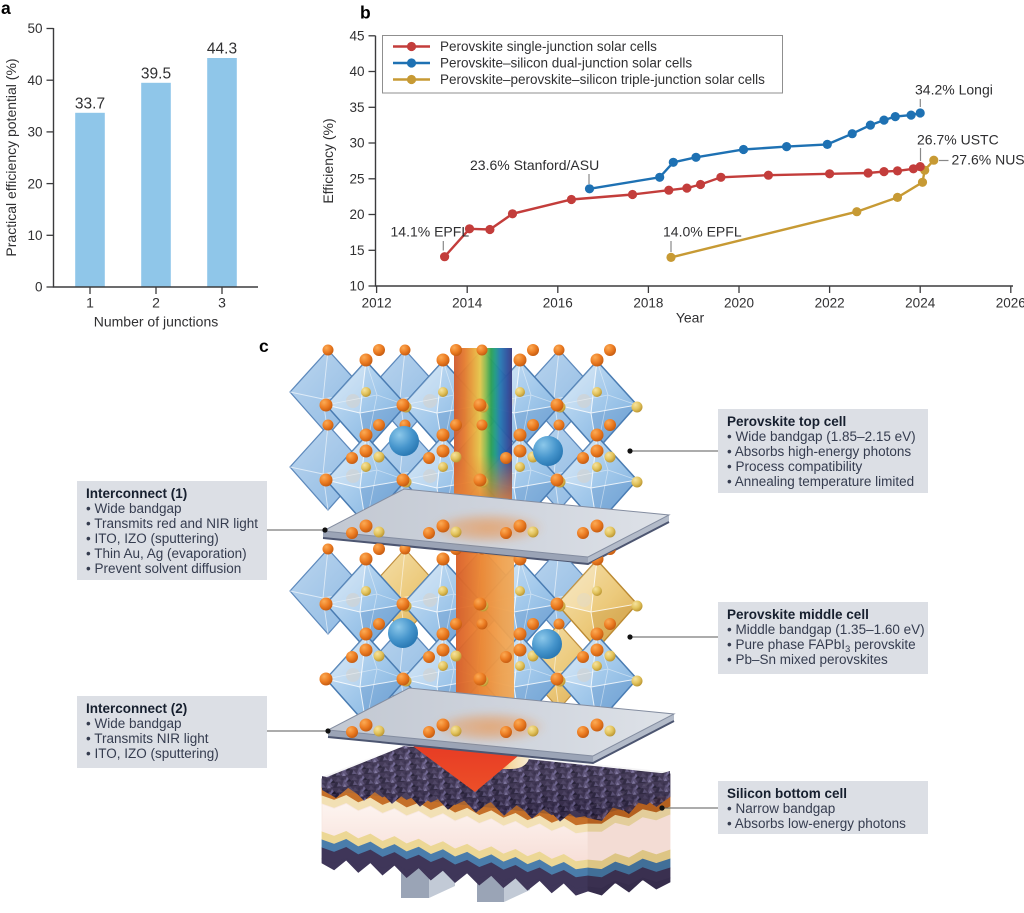 This screenshot has width=1024, height=913. I want to click on svg-text: 39.5, so click(156, 73).